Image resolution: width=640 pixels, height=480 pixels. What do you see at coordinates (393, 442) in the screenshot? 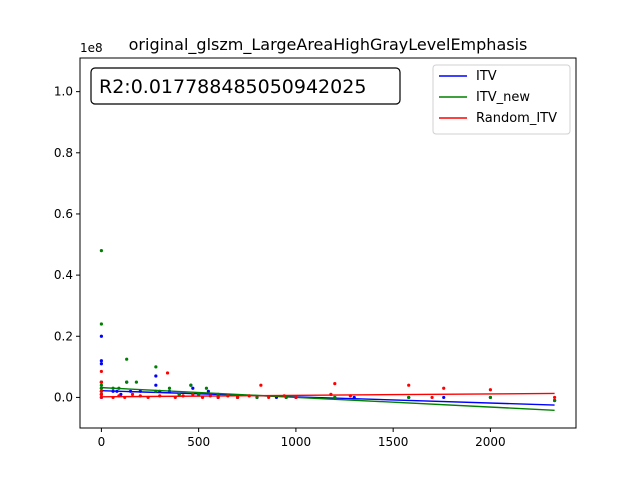
I see `x-tick-label: 1500` at bounding box center [393, 442].